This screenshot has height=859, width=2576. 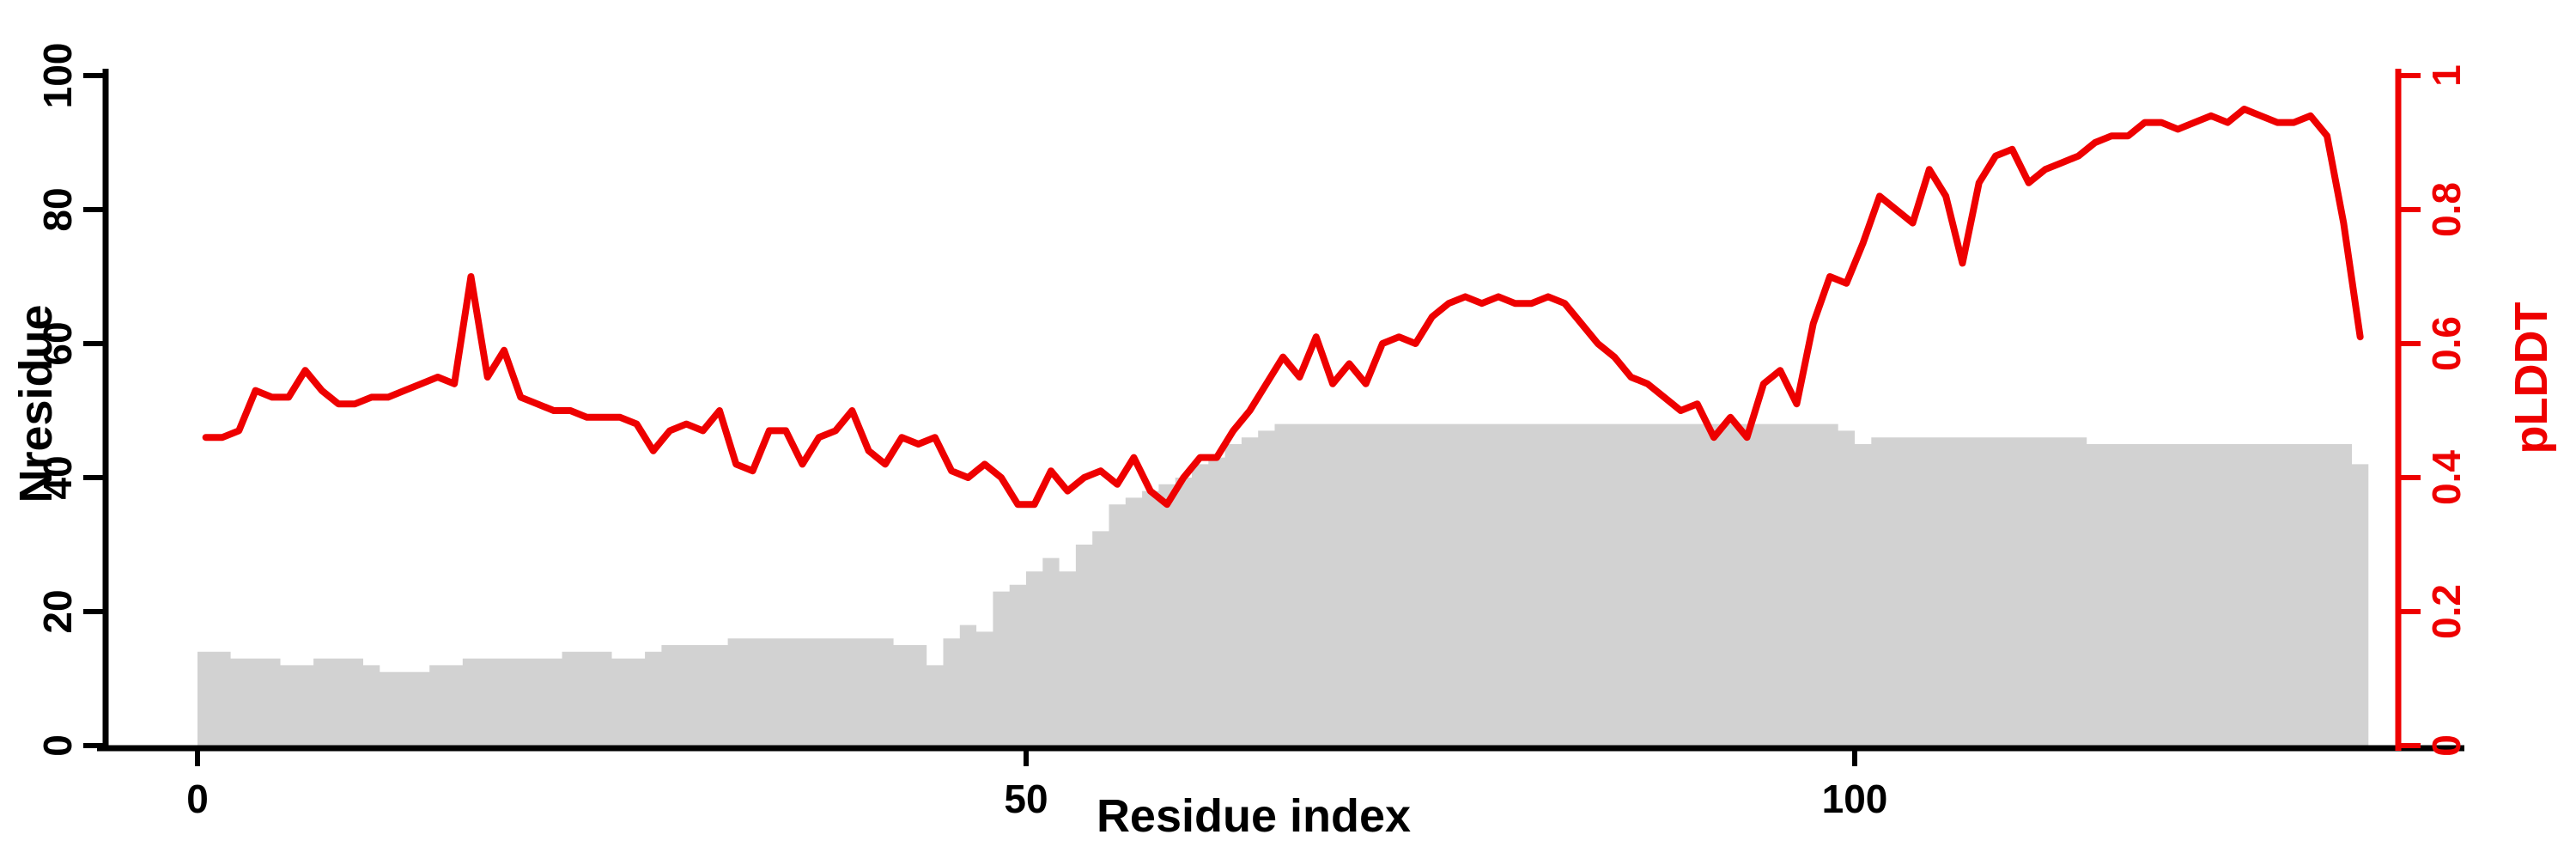 I want to click on x-tick-label: 100, so click(x=1855, y=799).